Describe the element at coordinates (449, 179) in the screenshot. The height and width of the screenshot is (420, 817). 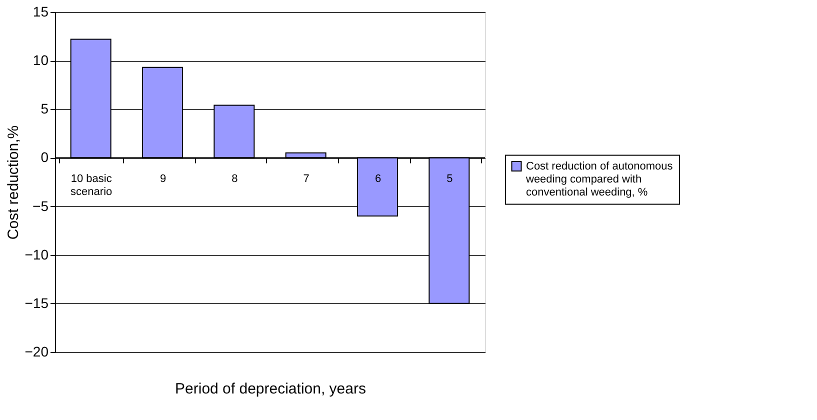
I see `x-tick-label: 5` at that location.